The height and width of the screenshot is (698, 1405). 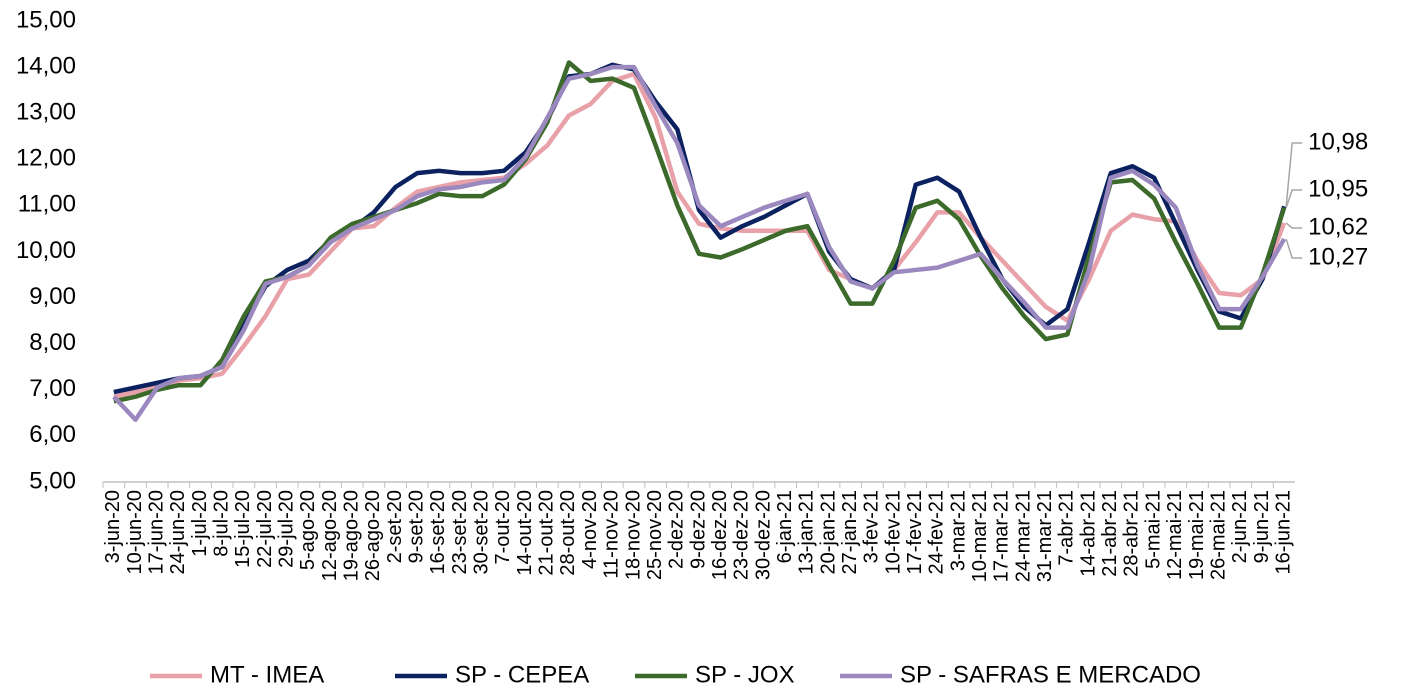 What do you see at coordinates (742, 535) in the screenshot?
I see `x-tick-label: 23-dez-20` at bounding box center [742, 535].